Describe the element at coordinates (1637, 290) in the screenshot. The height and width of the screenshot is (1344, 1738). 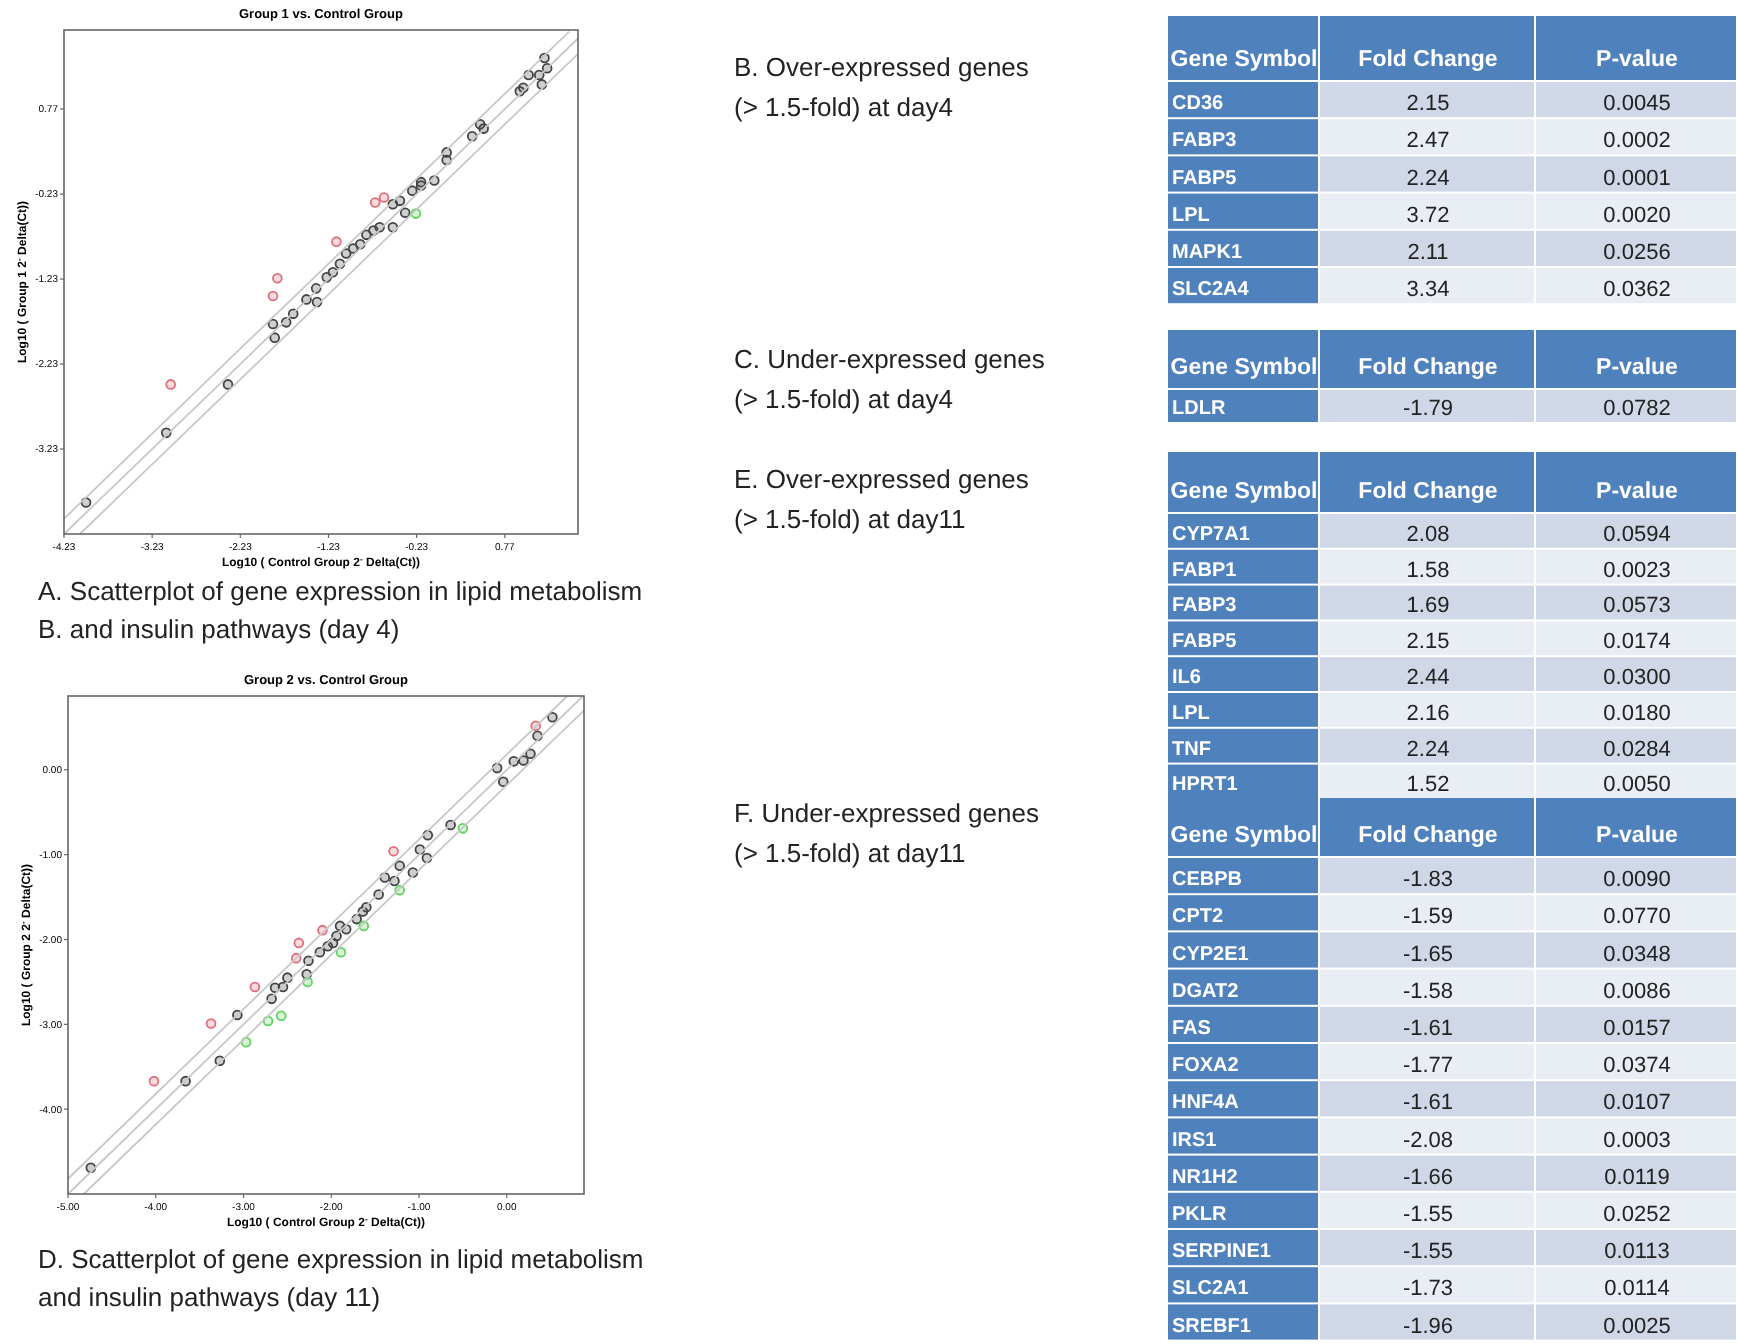
I see `data-label: 0.0362` at that location.